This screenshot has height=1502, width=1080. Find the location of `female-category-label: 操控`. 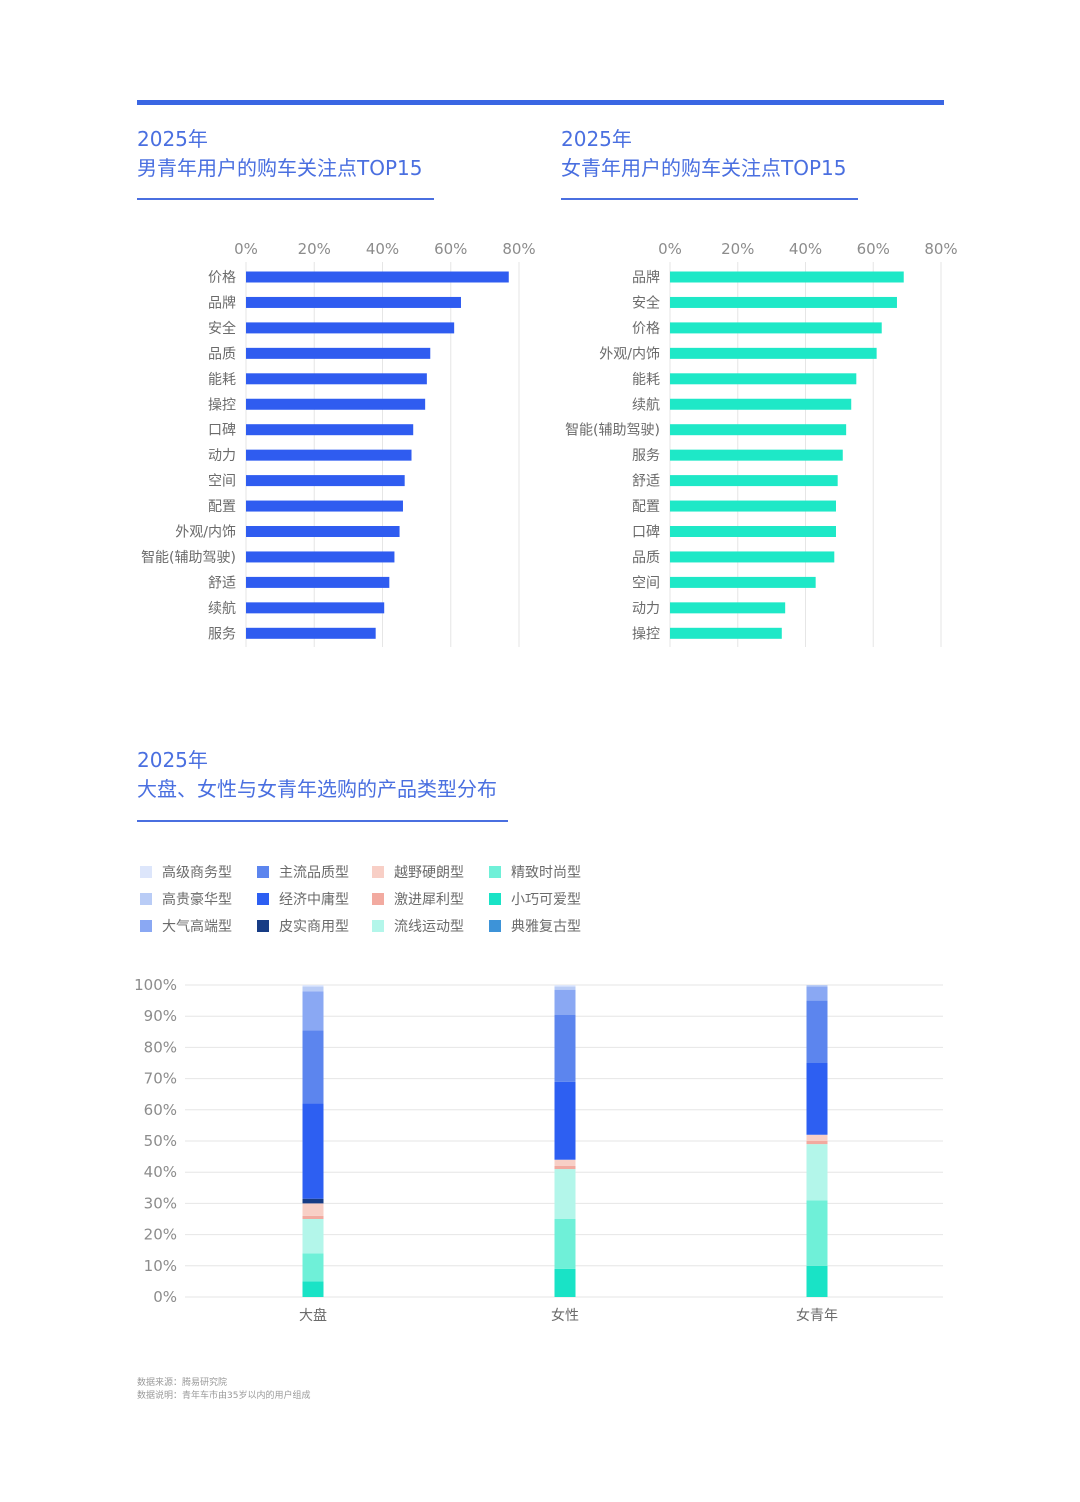

female-category-label: 操控 is located at coordinates (646, 634).